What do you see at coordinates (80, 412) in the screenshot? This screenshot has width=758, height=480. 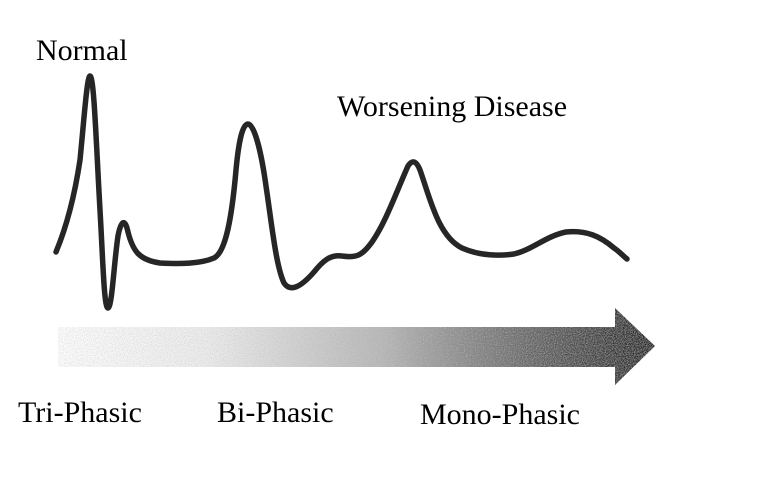 I see `label-tri-phasic: Tri-Phasic` at bounding box center [80, 412].